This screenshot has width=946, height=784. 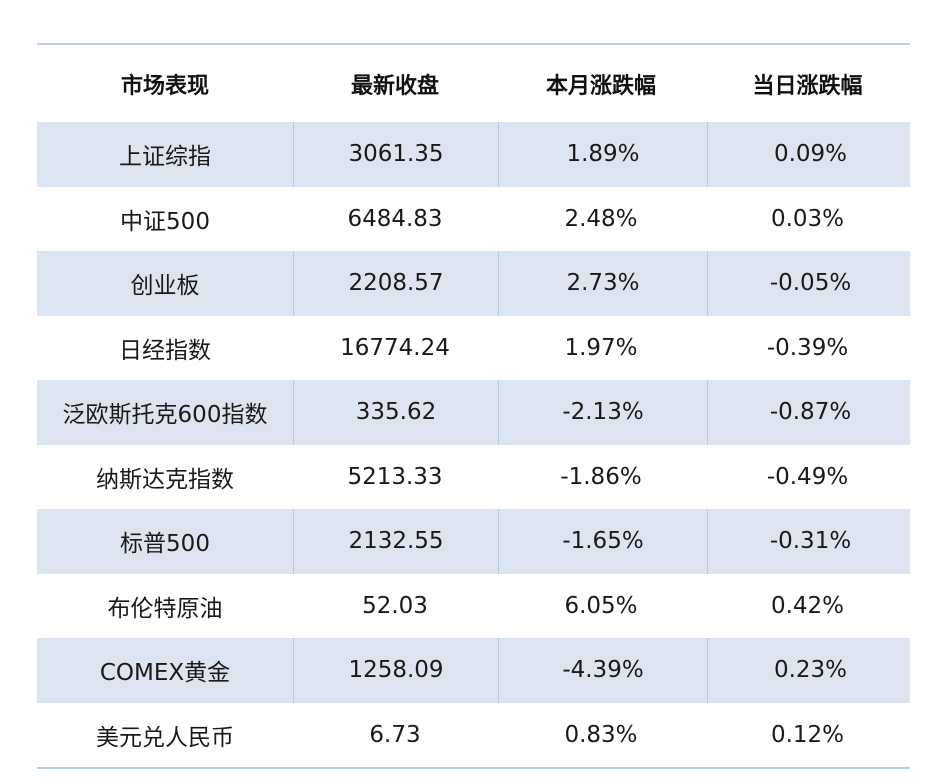 What do you see at coordinates (165, 350) in the screenshot?
I see `row-market-name: 日经指数` at bounding box center [165, 350].